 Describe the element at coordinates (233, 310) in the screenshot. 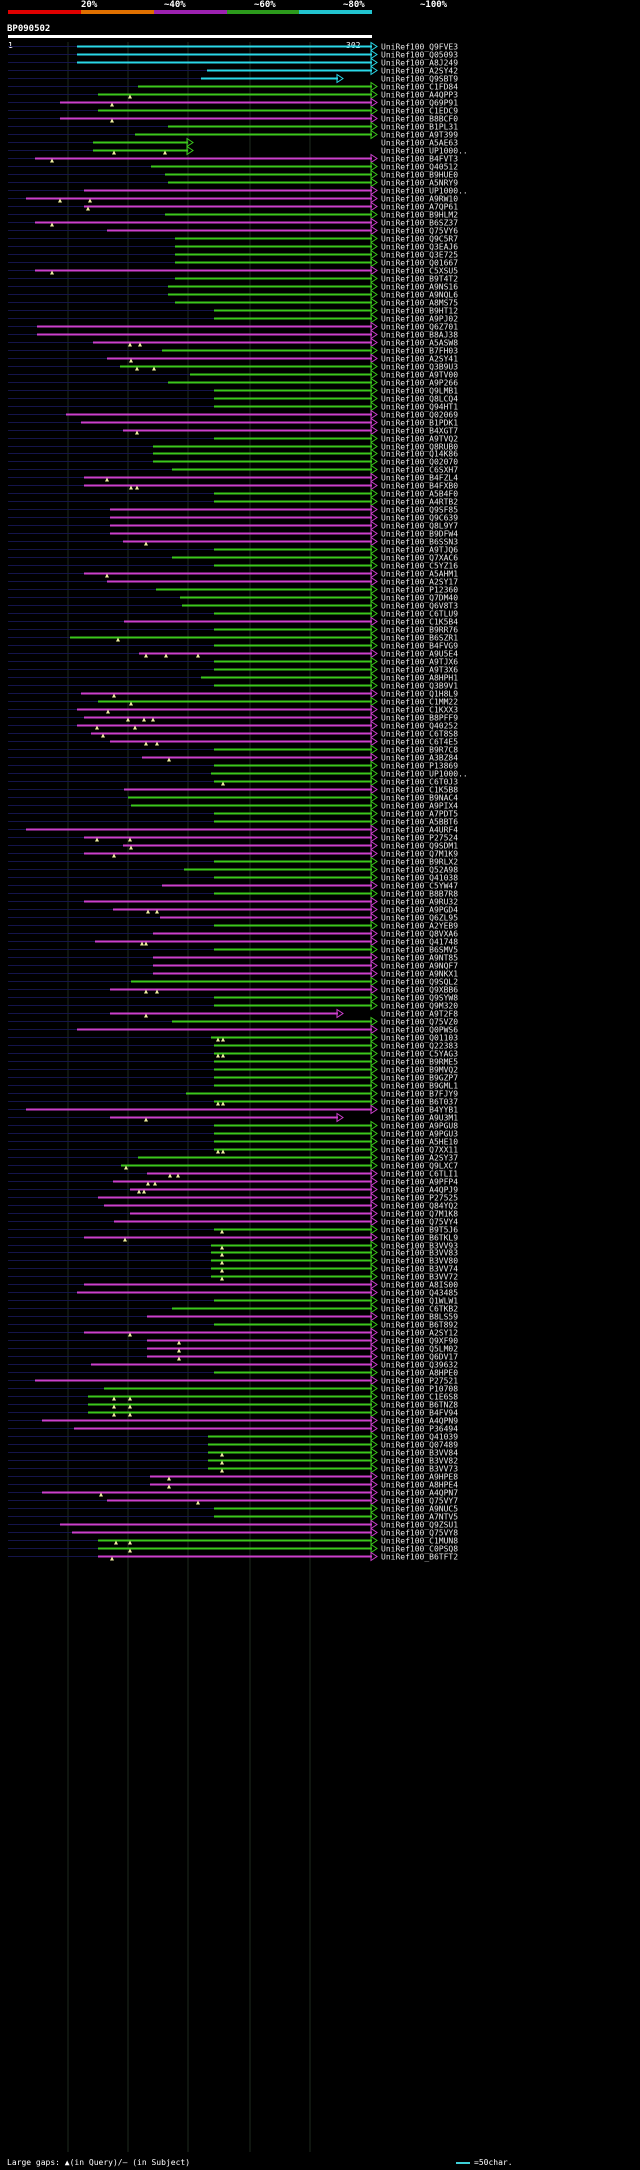

I see `hit-row: UniRef100_B9HT12` at that location.